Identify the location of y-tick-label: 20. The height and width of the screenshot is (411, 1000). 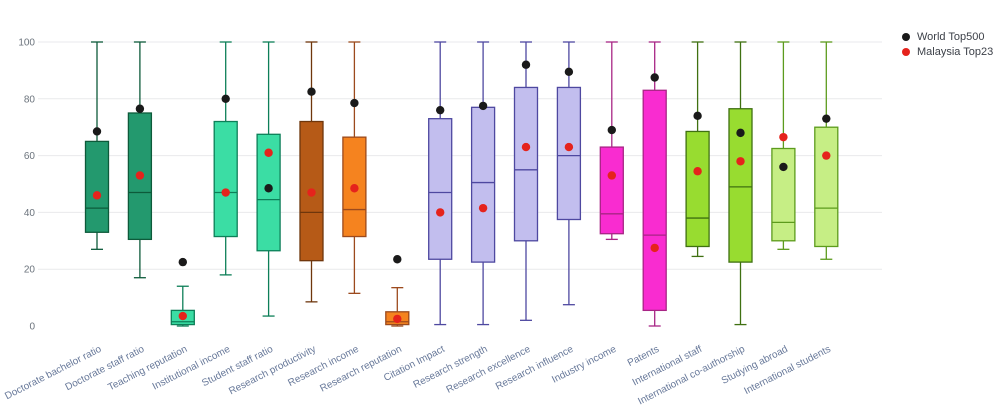
(30, 270).